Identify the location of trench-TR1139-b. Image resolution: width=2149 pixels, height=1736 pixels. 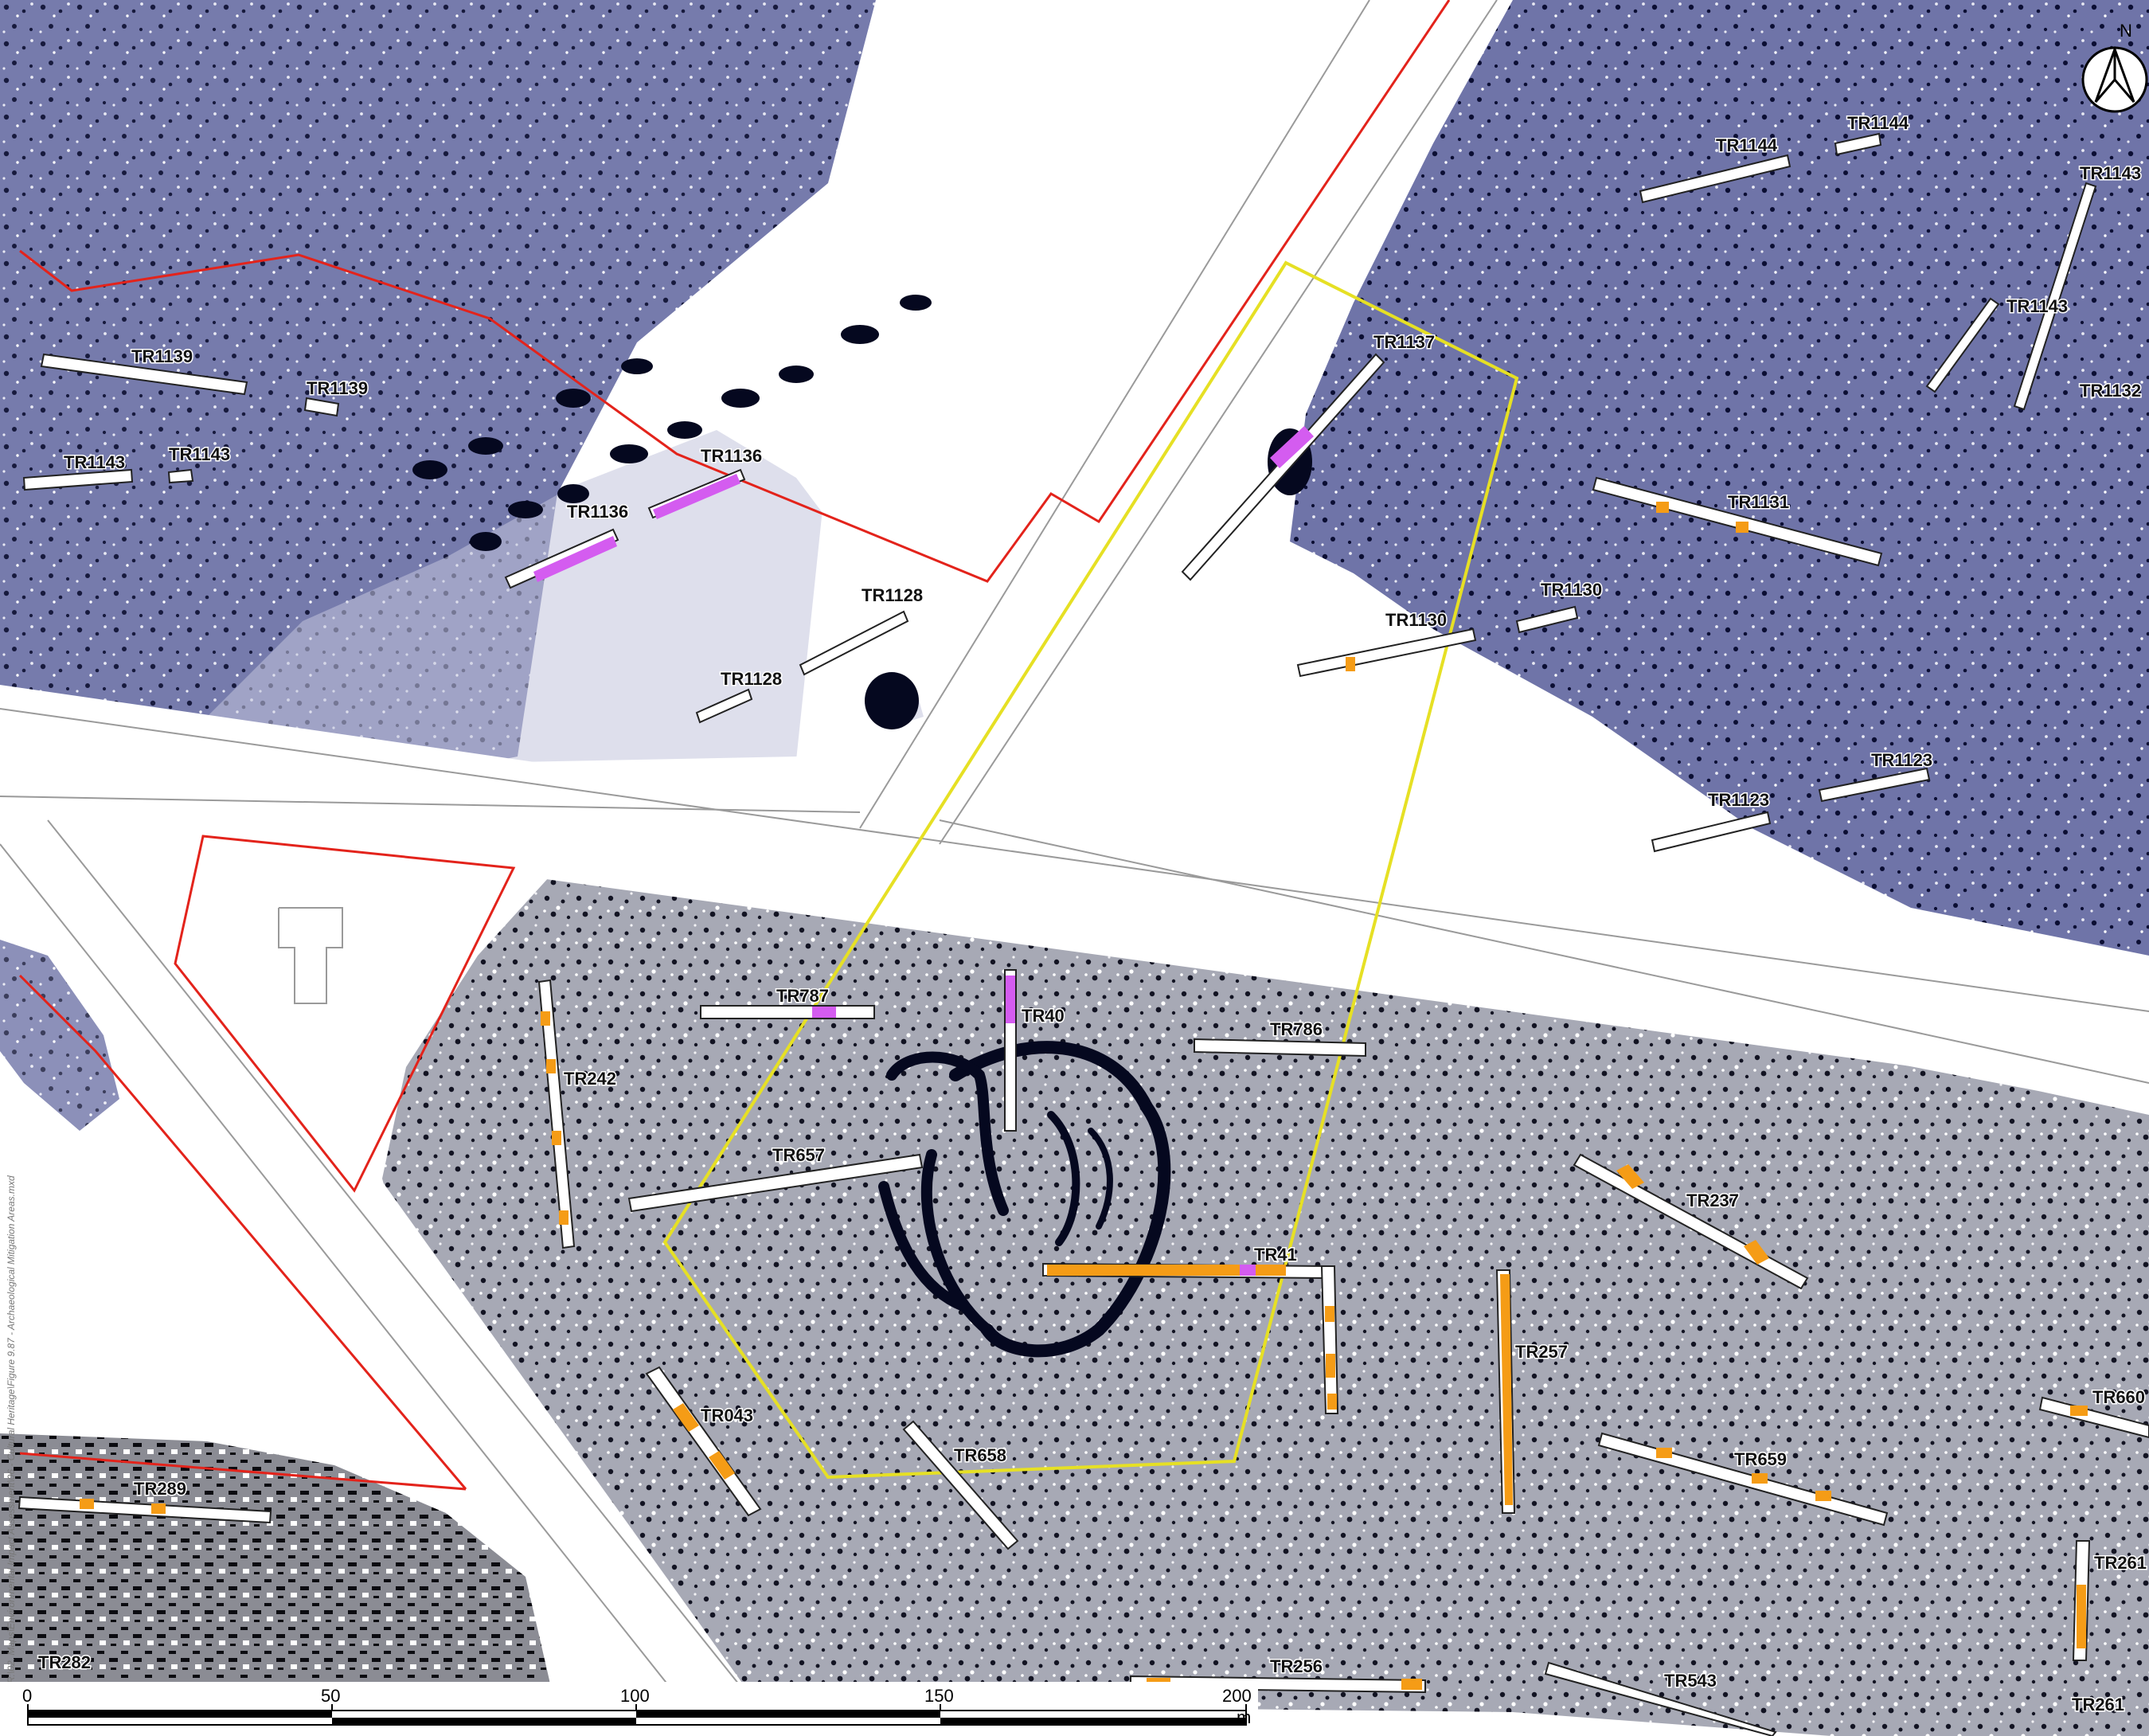
(321, 407).